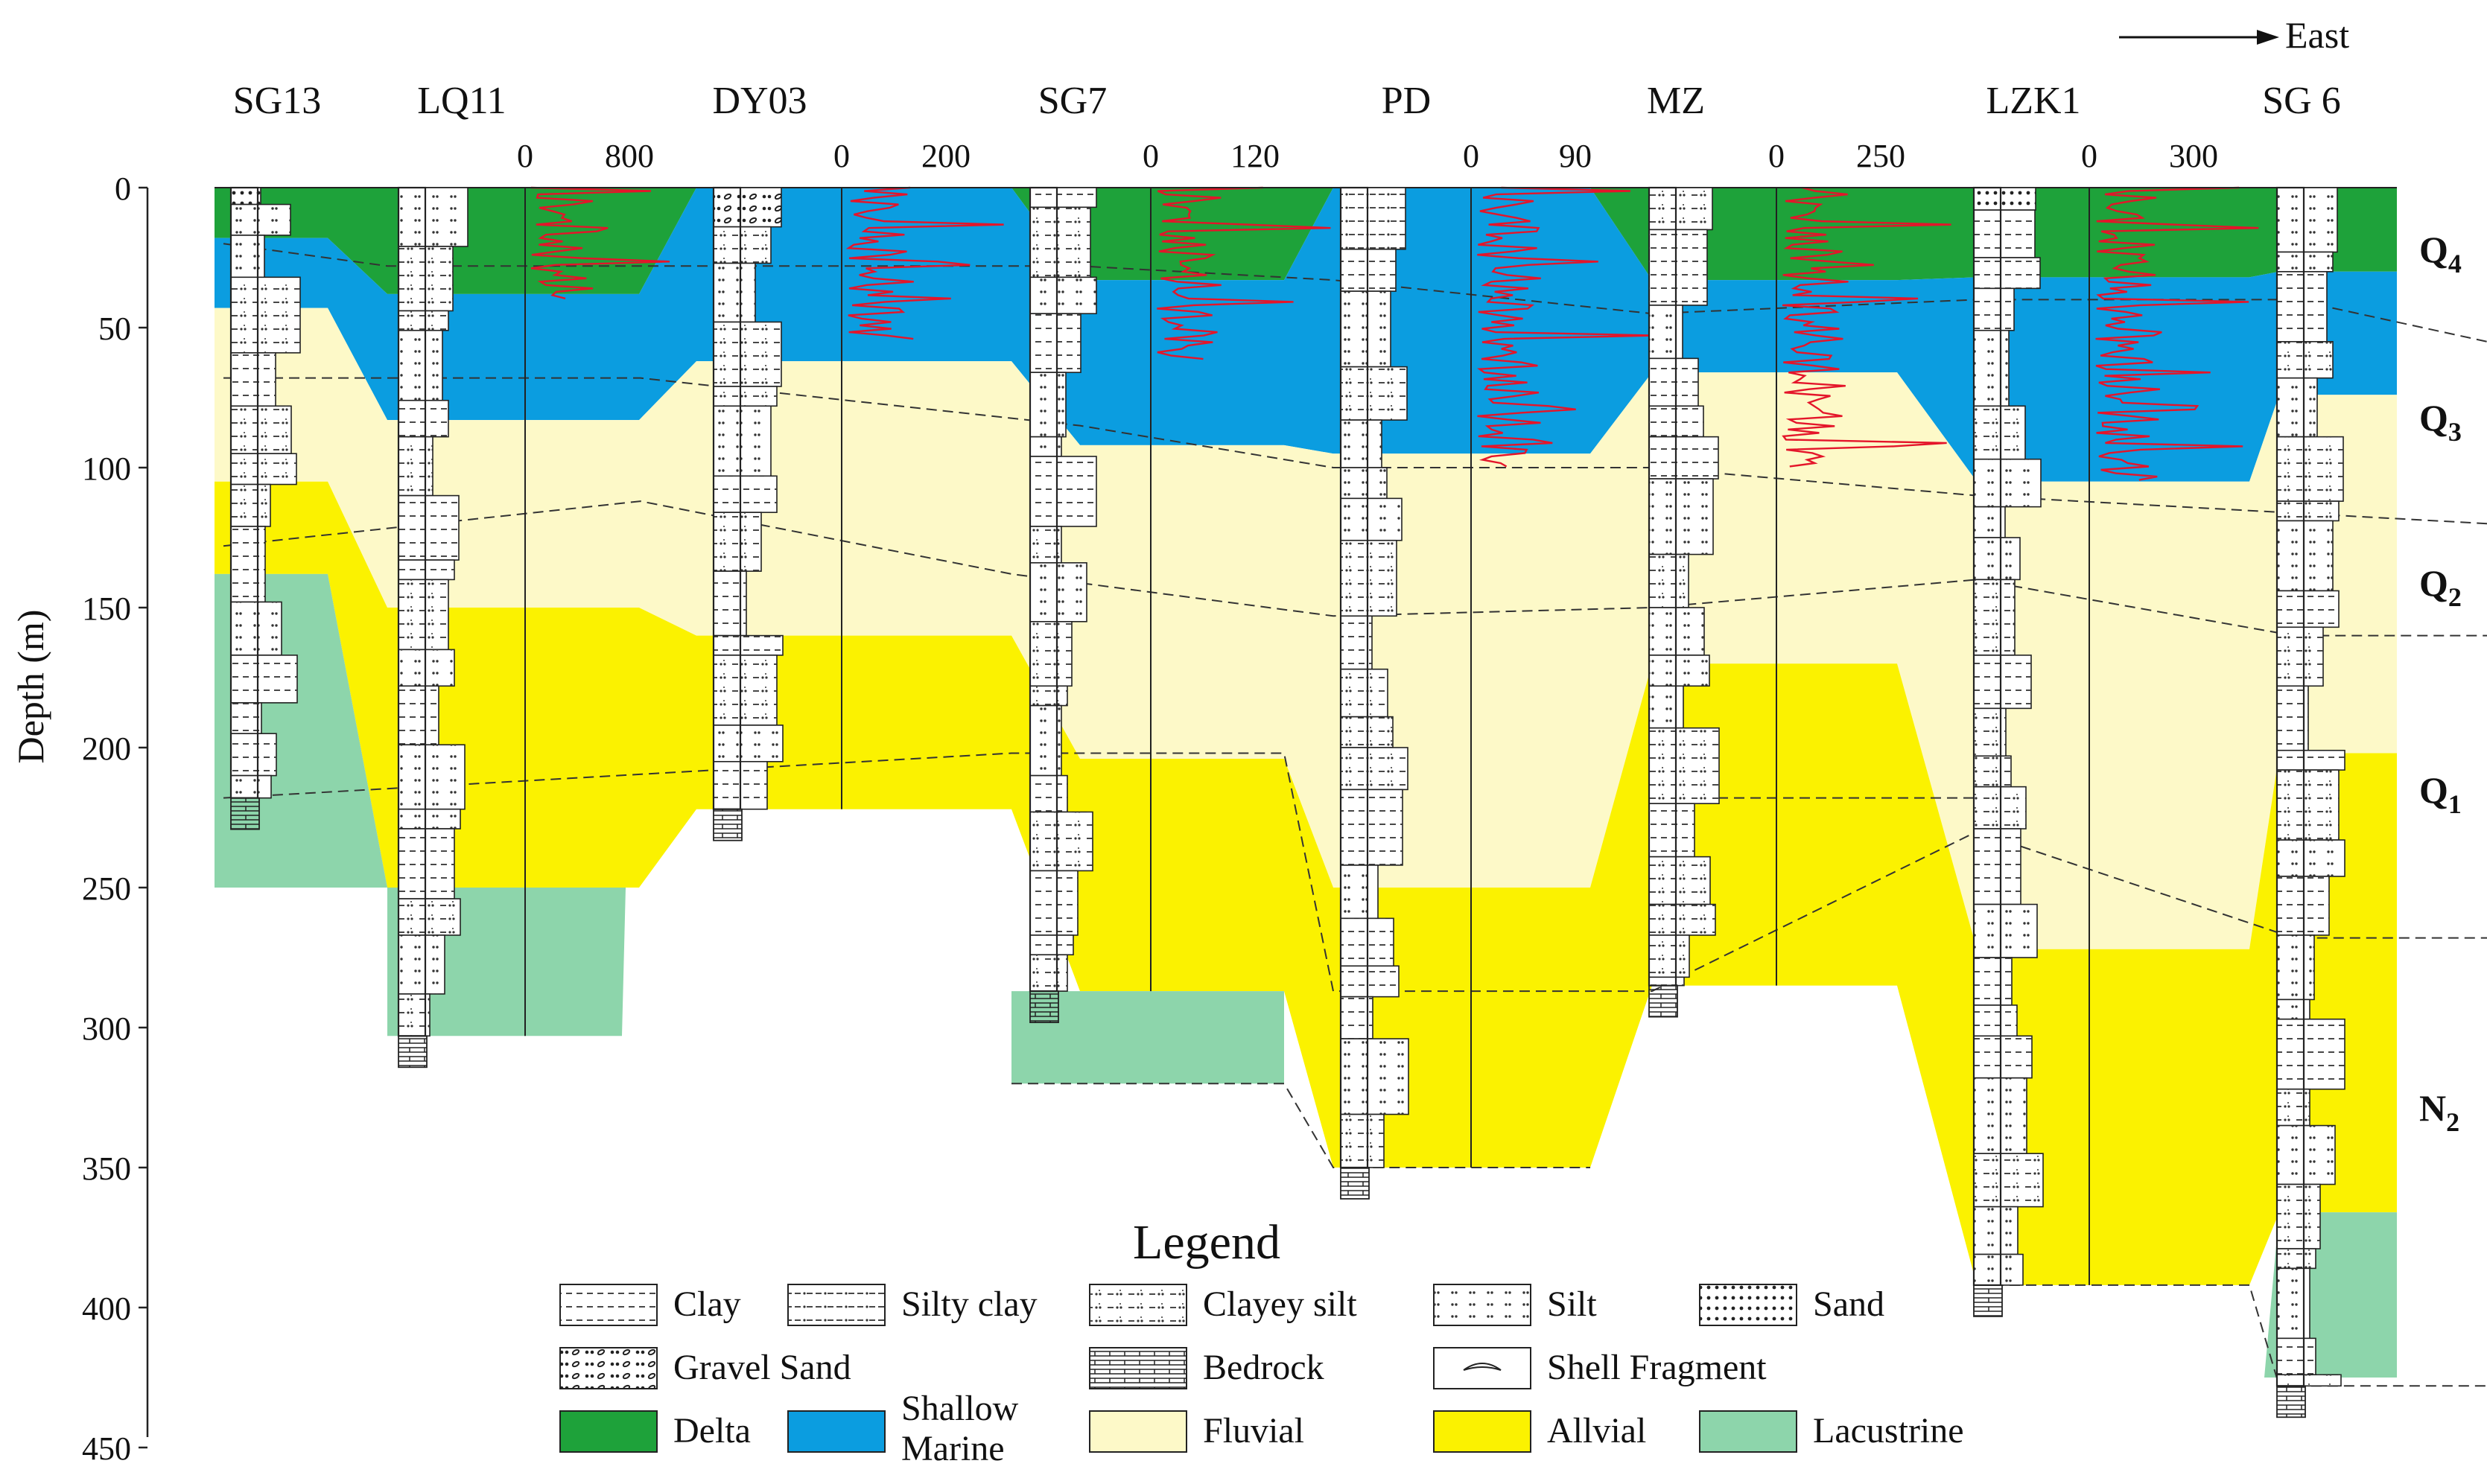  Describe the element at coordinates (1657, 1367) in the screenshot. I see `legend-label: Shell Fragment` at that location.